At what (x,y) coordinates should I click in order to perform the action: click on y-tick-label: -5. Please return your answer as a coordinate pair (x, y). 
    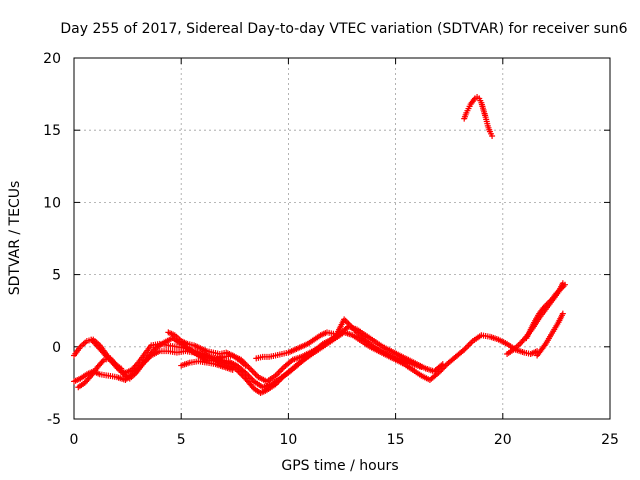
    Looking at the image, I should click on (54, 420).